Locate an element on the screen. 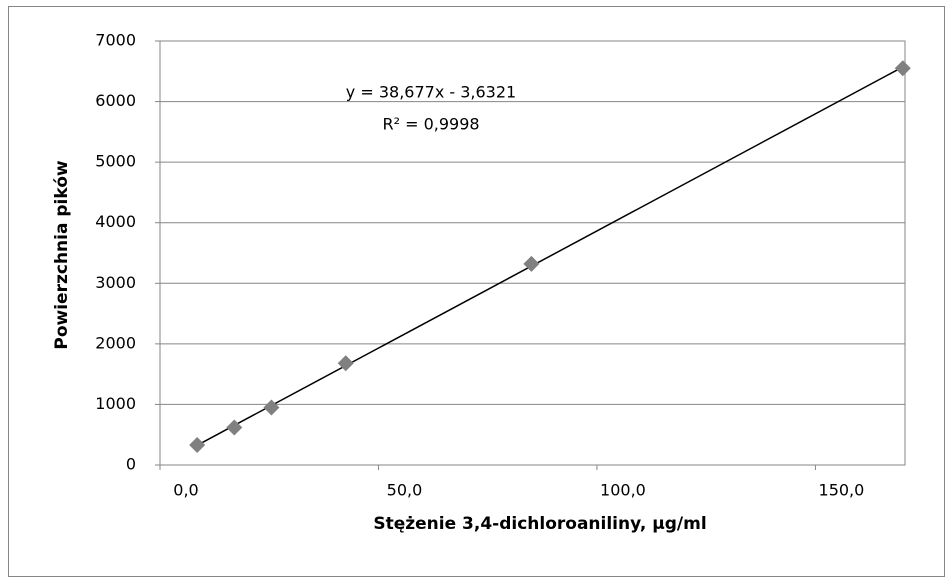  y-tick-label: 1000 is located at coordinates (115, 403).